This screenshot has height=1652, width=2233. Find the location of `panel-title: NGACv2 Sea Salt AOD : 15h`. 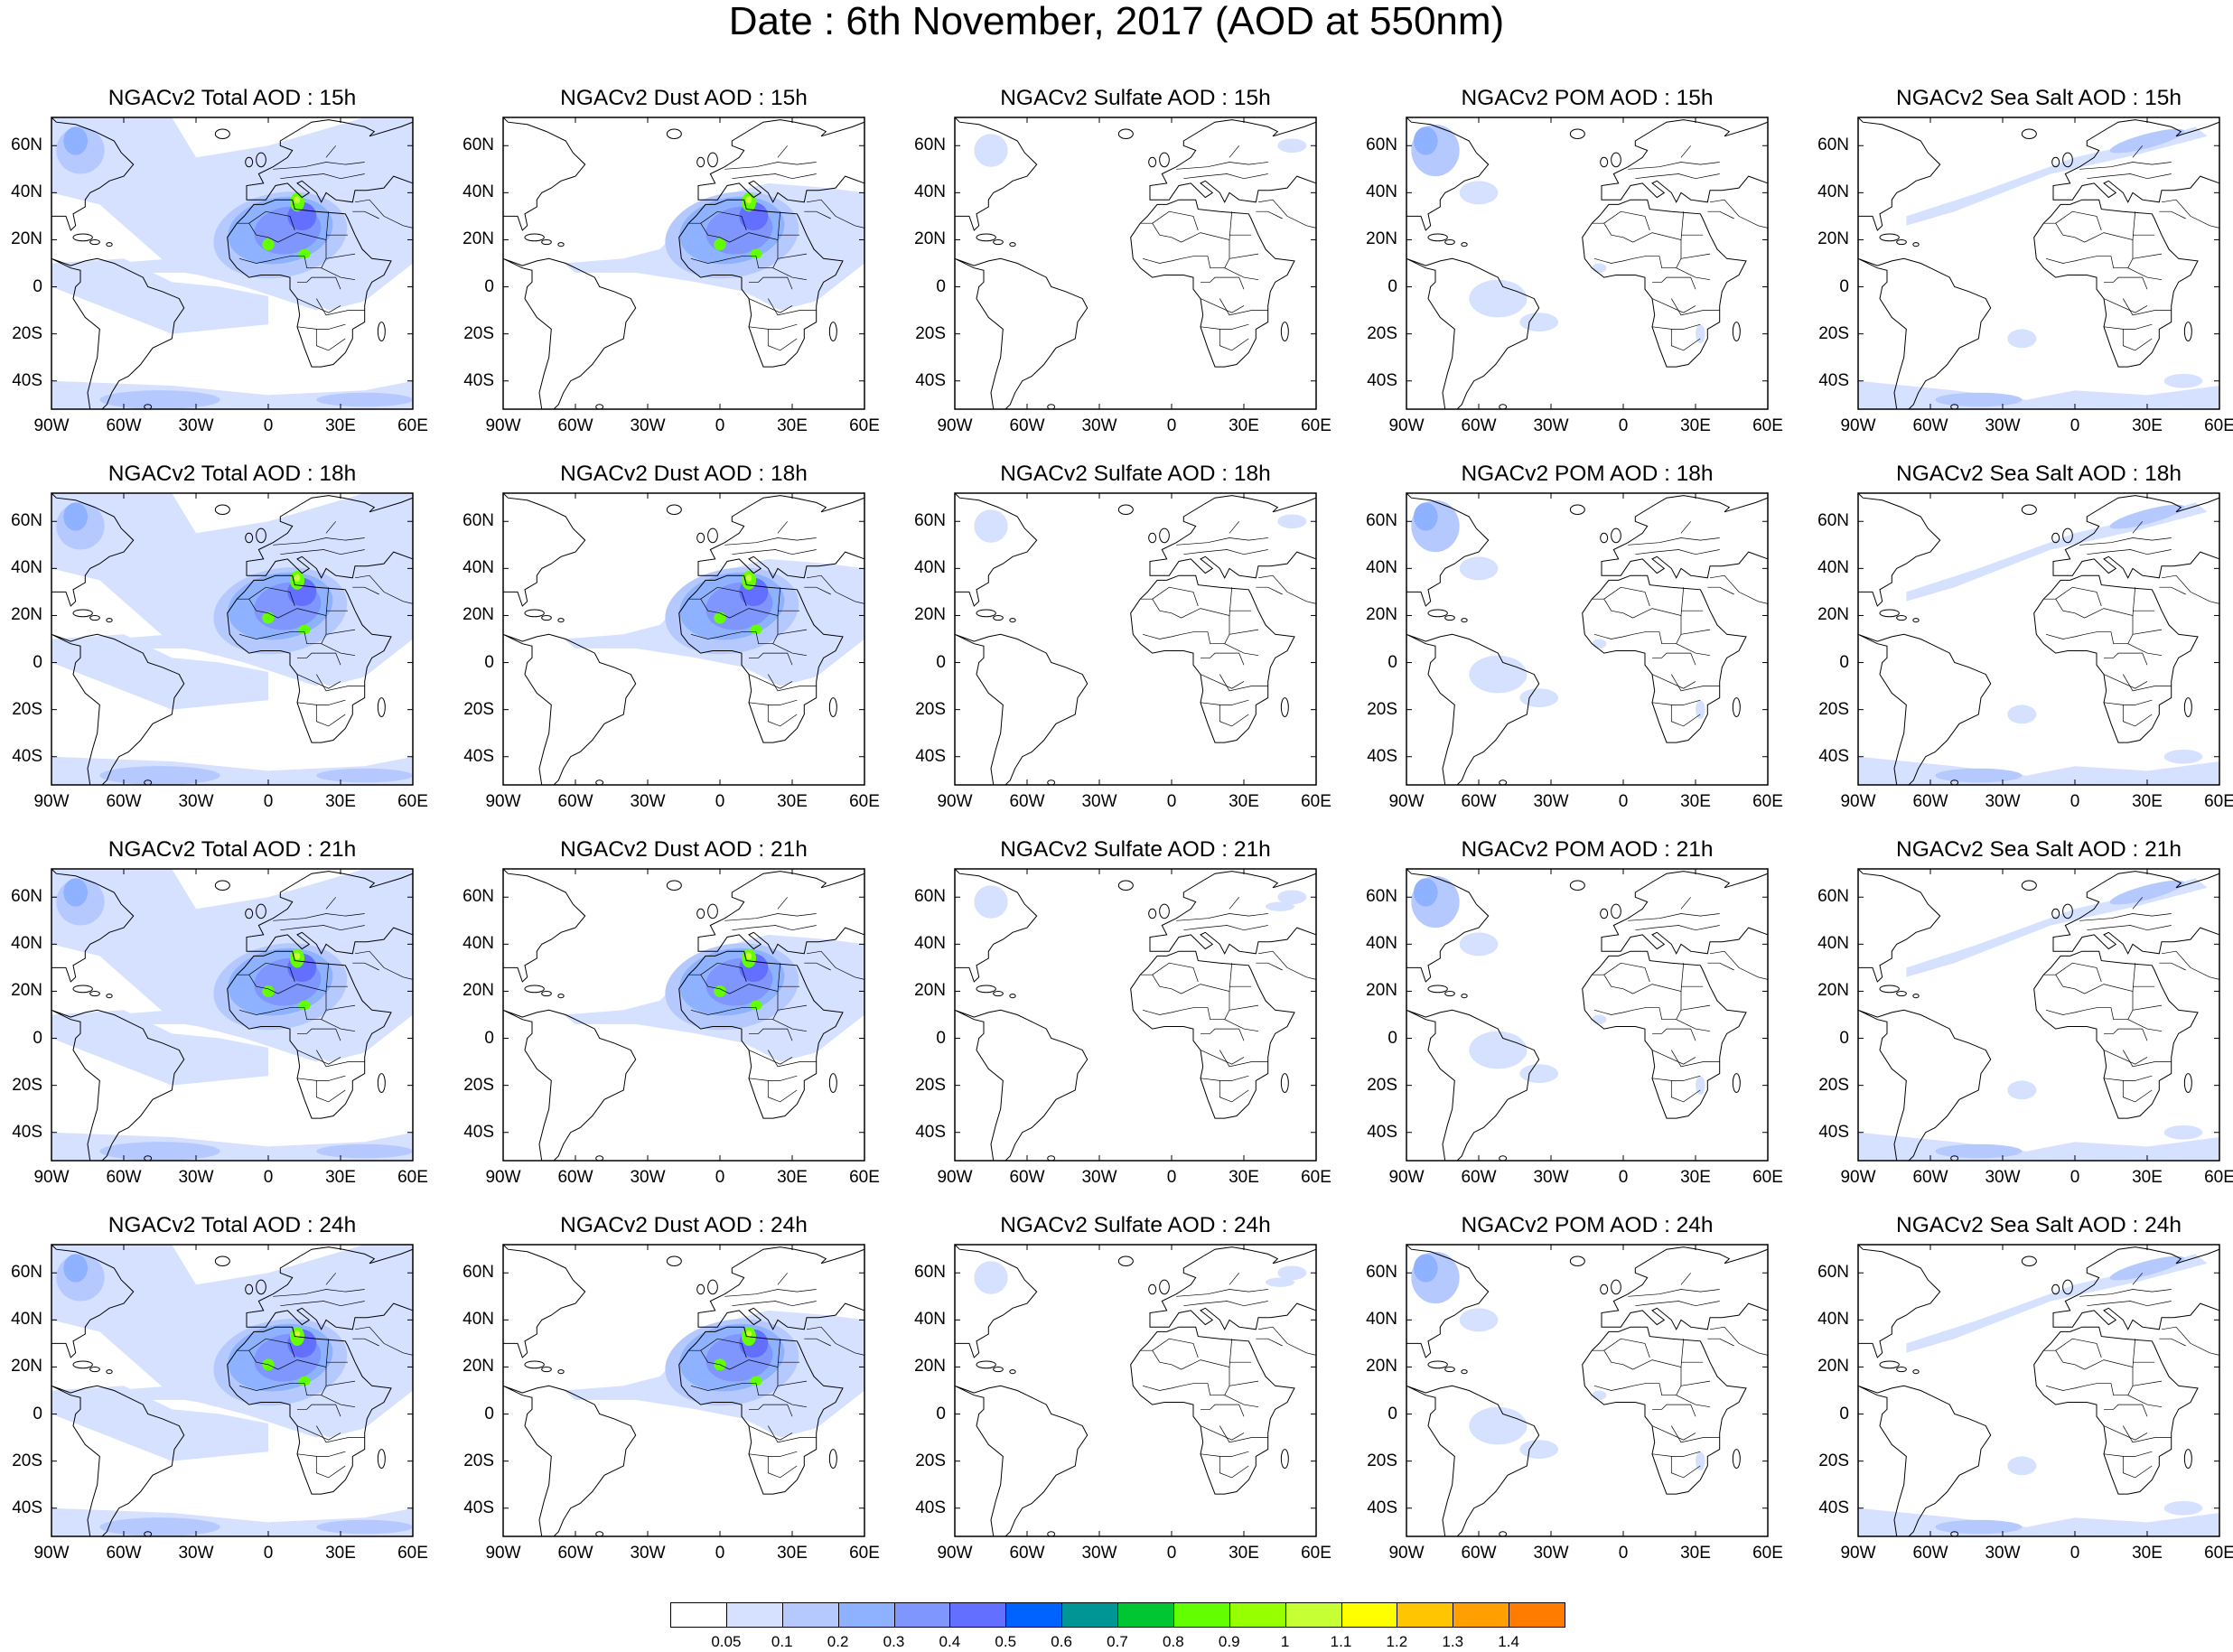

panel-title: NGACv2 Sea Salt AOD : 15h is located at coordinates (2039, 98).